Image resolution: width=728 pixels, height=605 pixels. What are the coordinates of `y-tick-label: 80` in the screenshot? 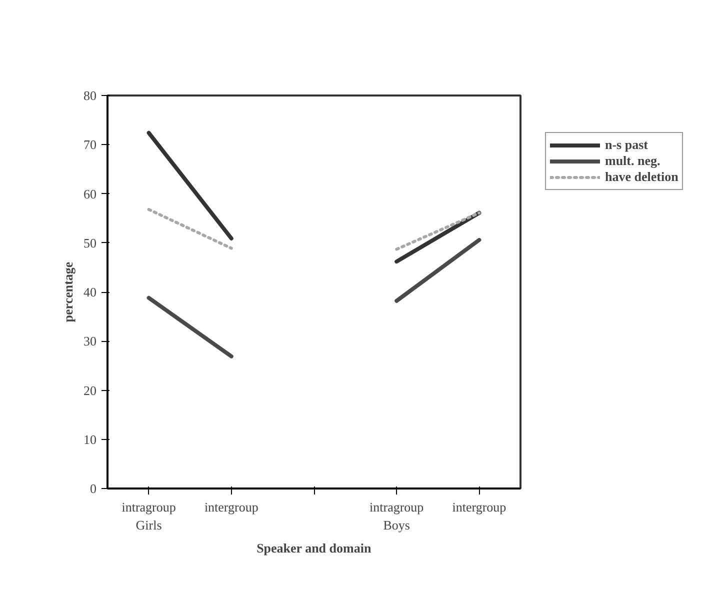 It's located at (90, 95).